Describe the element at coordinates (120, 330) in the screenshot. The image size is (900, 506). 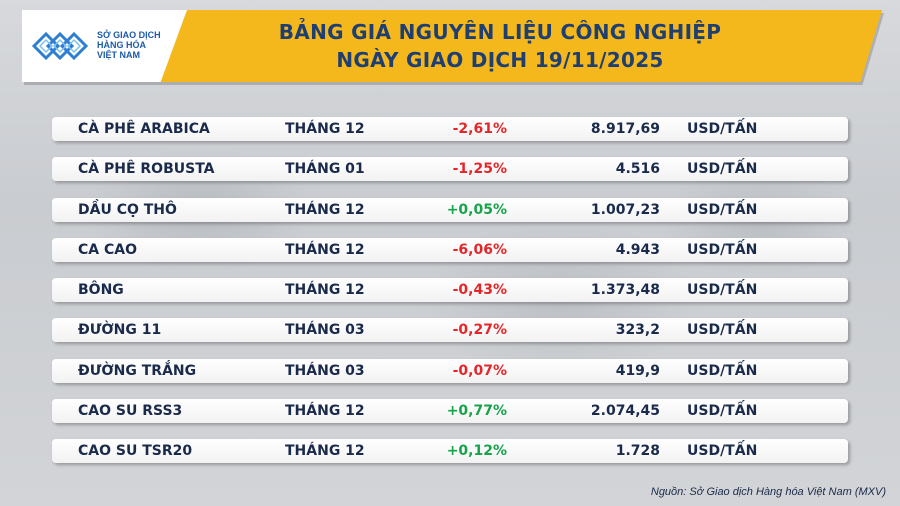
I see `commodity-name: ĐƯỜNG 11` at that location.